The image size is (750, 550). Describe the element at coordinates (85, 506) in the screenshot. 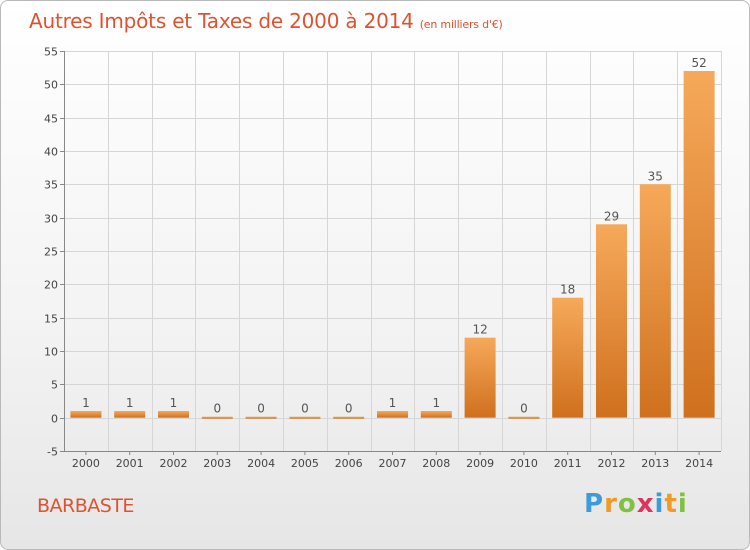

I see `commune-name: BARBASTE` at that location.